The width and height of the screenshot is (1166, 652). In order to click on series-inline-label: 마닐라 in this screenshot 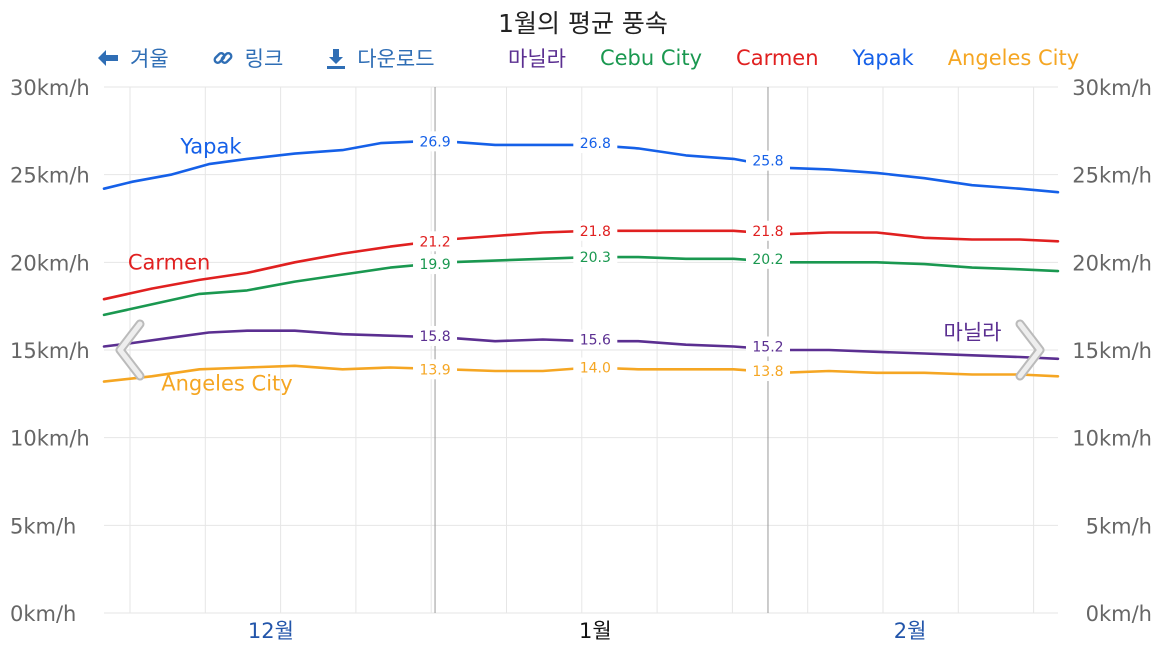, I will do `click(973, 332)`.